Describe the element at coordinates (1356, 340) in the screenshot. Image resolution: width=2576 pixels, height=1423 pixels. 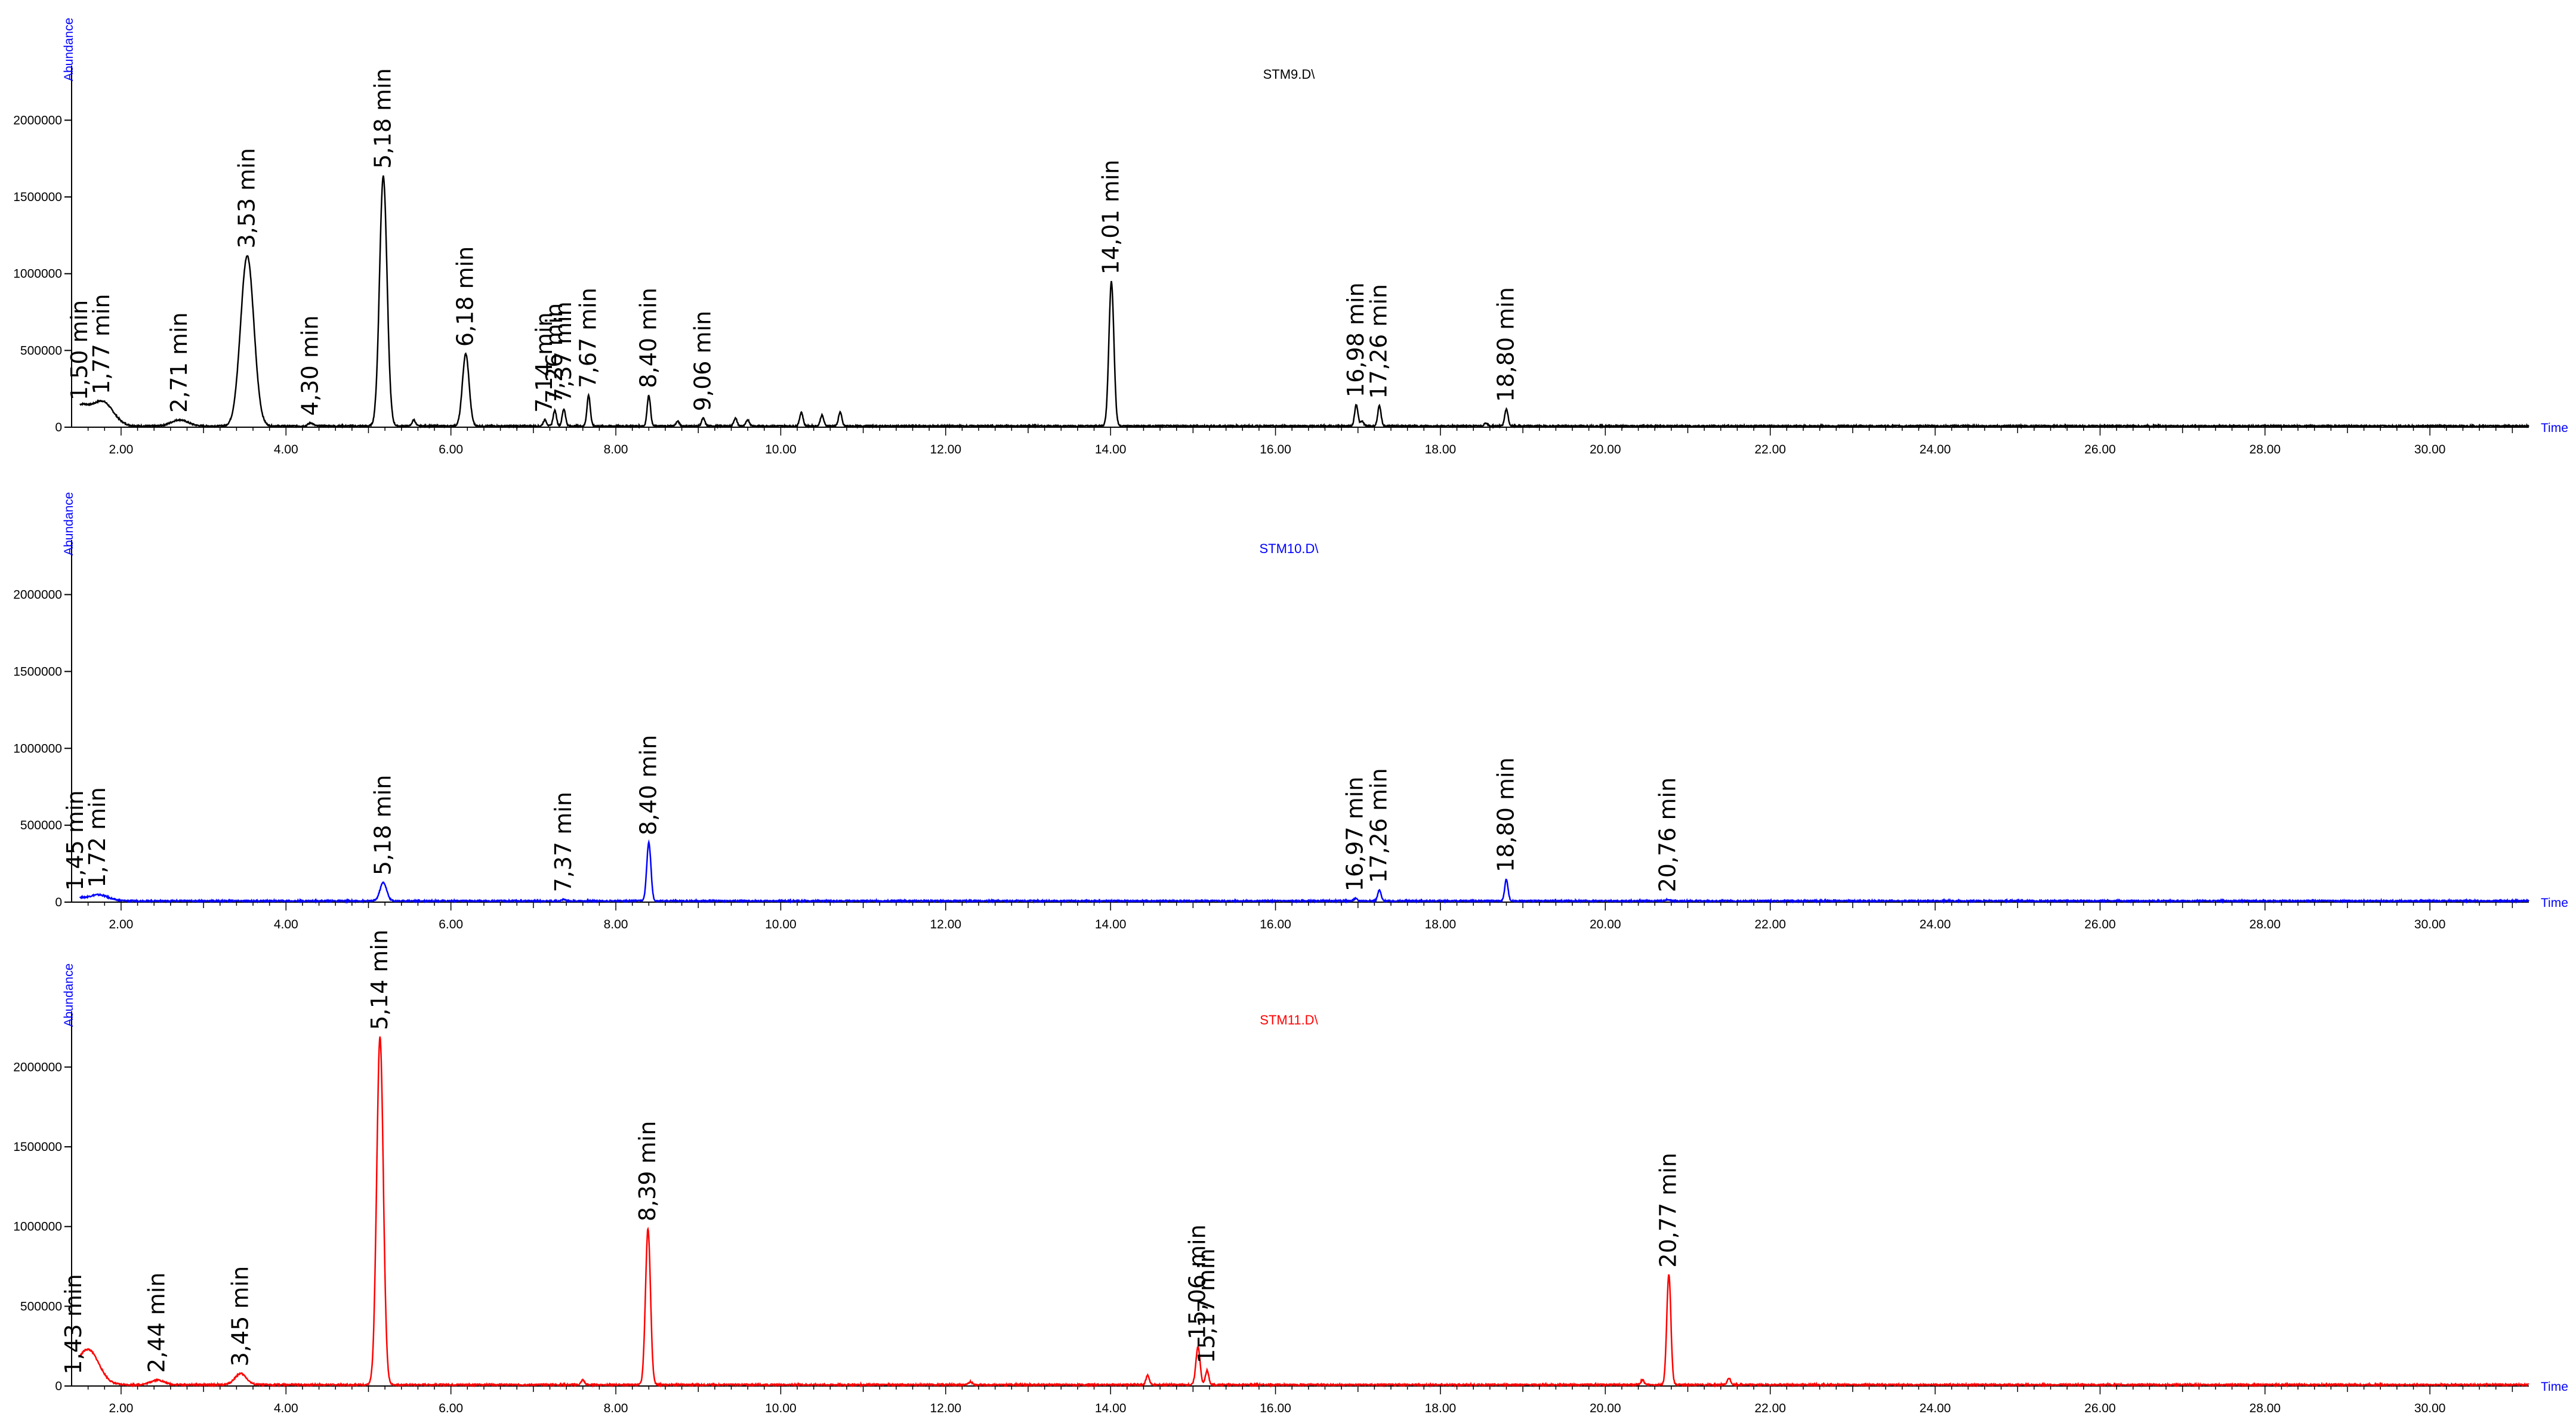
I see `peak-label: 16,98 min` at that location.